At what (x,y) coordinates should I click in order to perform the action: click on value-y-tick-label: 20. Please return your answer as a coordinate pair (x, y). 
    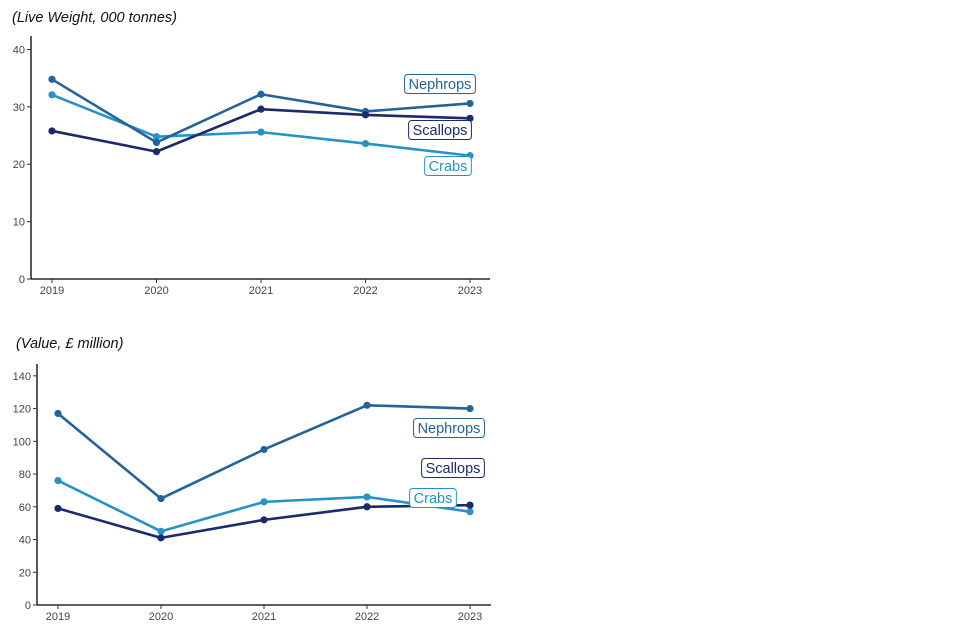
    Looking at the image, I should click on (25, 573).